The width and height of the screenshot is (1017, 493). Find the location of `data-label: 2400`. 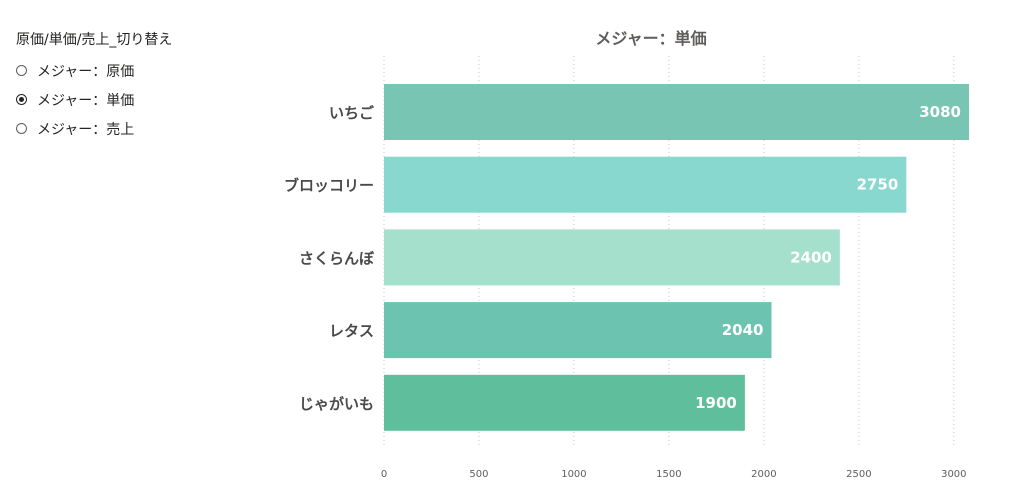

data-label: 2400 is located at coordinates (811, 257).